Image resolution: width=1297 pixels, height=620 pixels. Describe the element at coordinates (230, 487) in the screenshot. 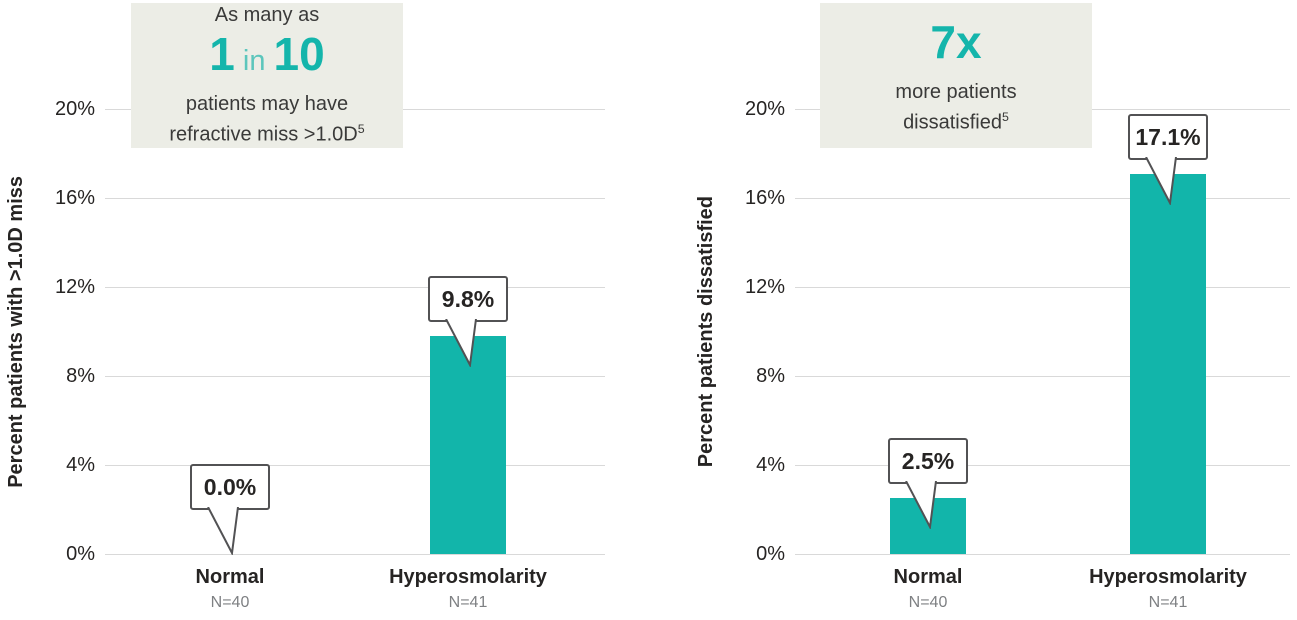

I see `value-callout: 0.0%` at that location.